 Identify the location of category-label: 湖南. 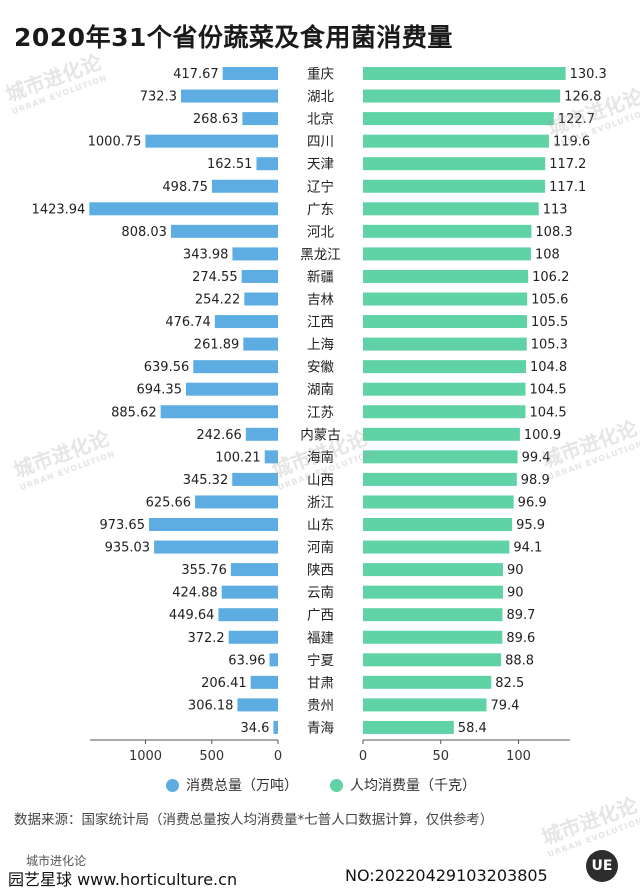
(320, 390).